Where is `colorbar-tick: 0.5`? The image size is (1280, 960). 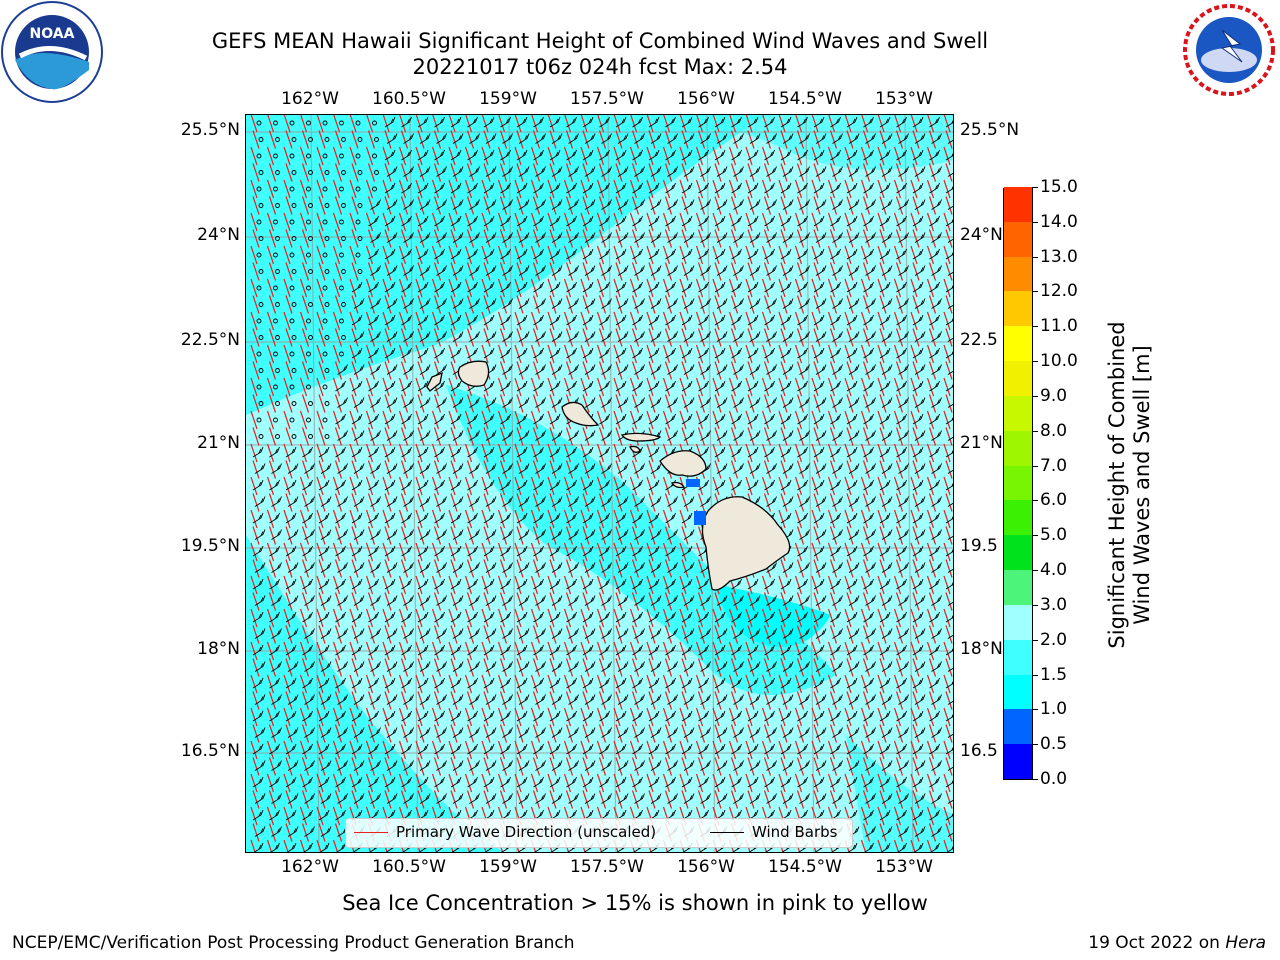
colorbar-tick: 0.5 is located at coordinates (1049, 744).